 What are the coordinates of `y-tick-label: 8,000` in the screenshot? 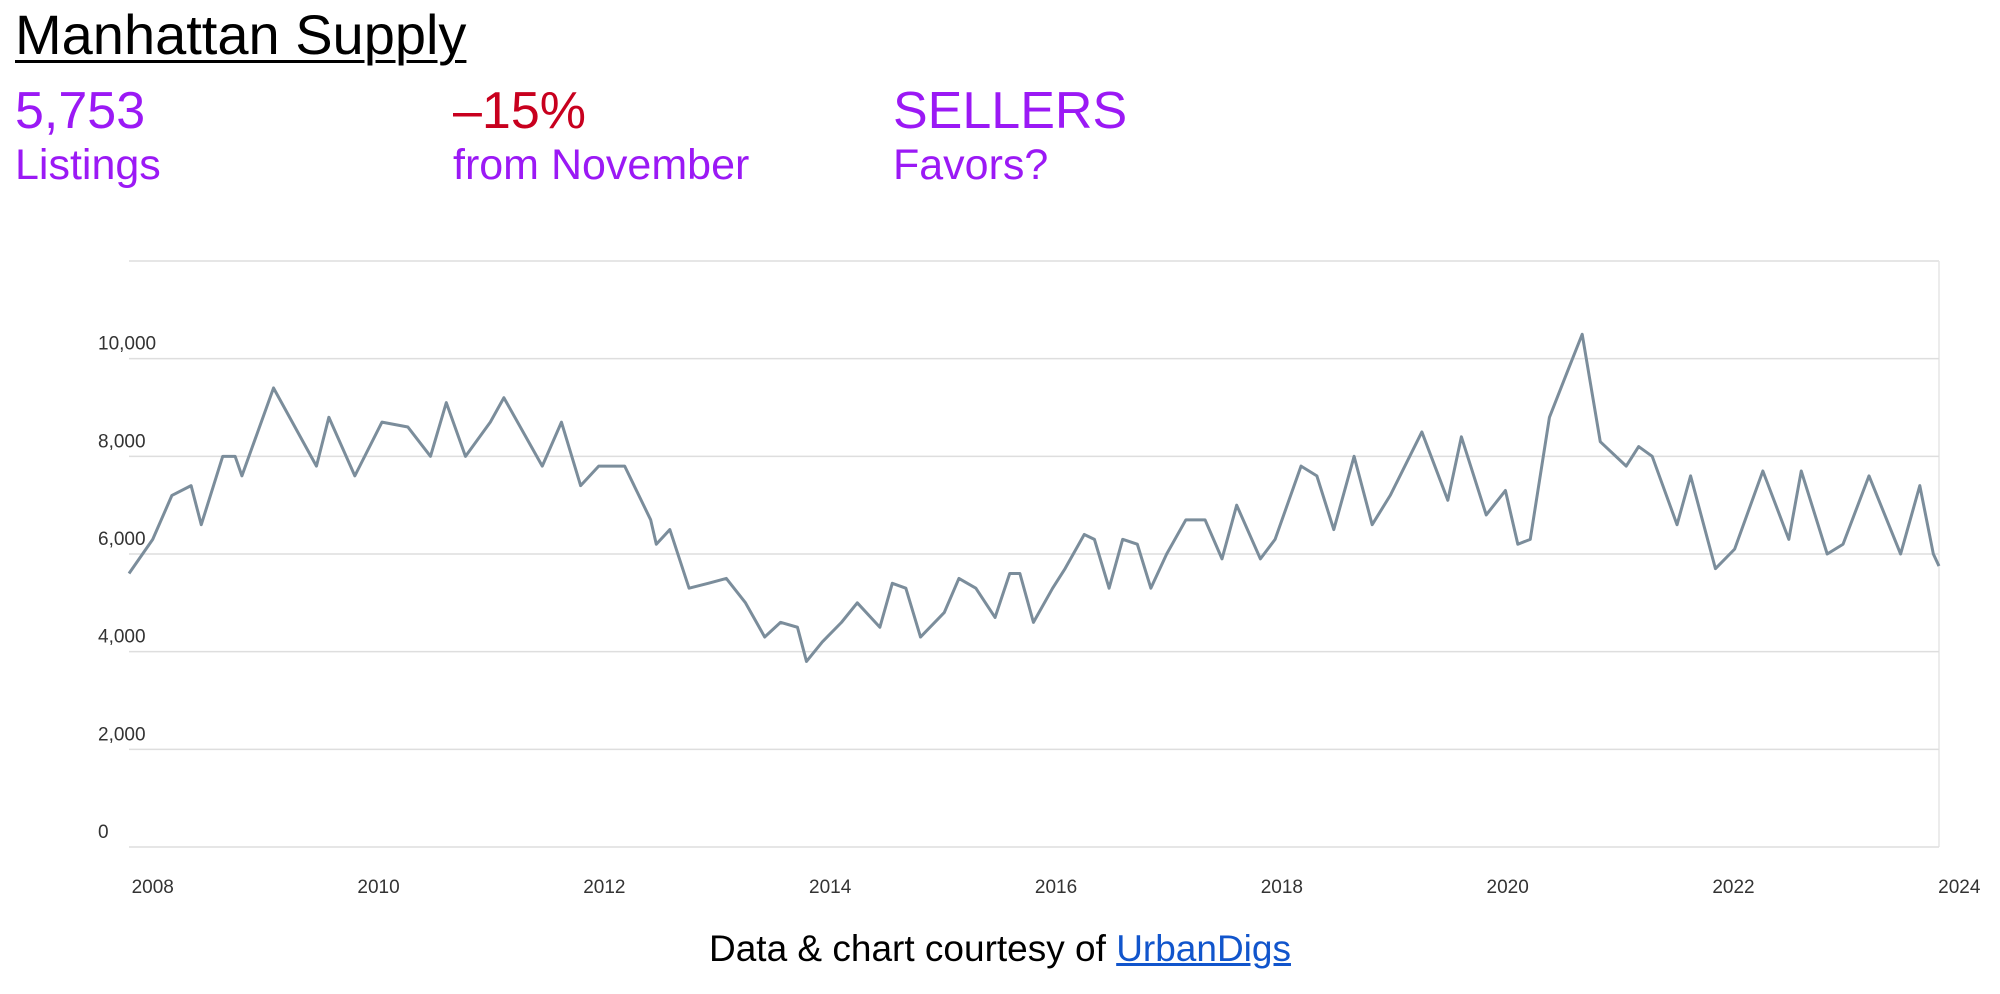 It's located at (122, 441).